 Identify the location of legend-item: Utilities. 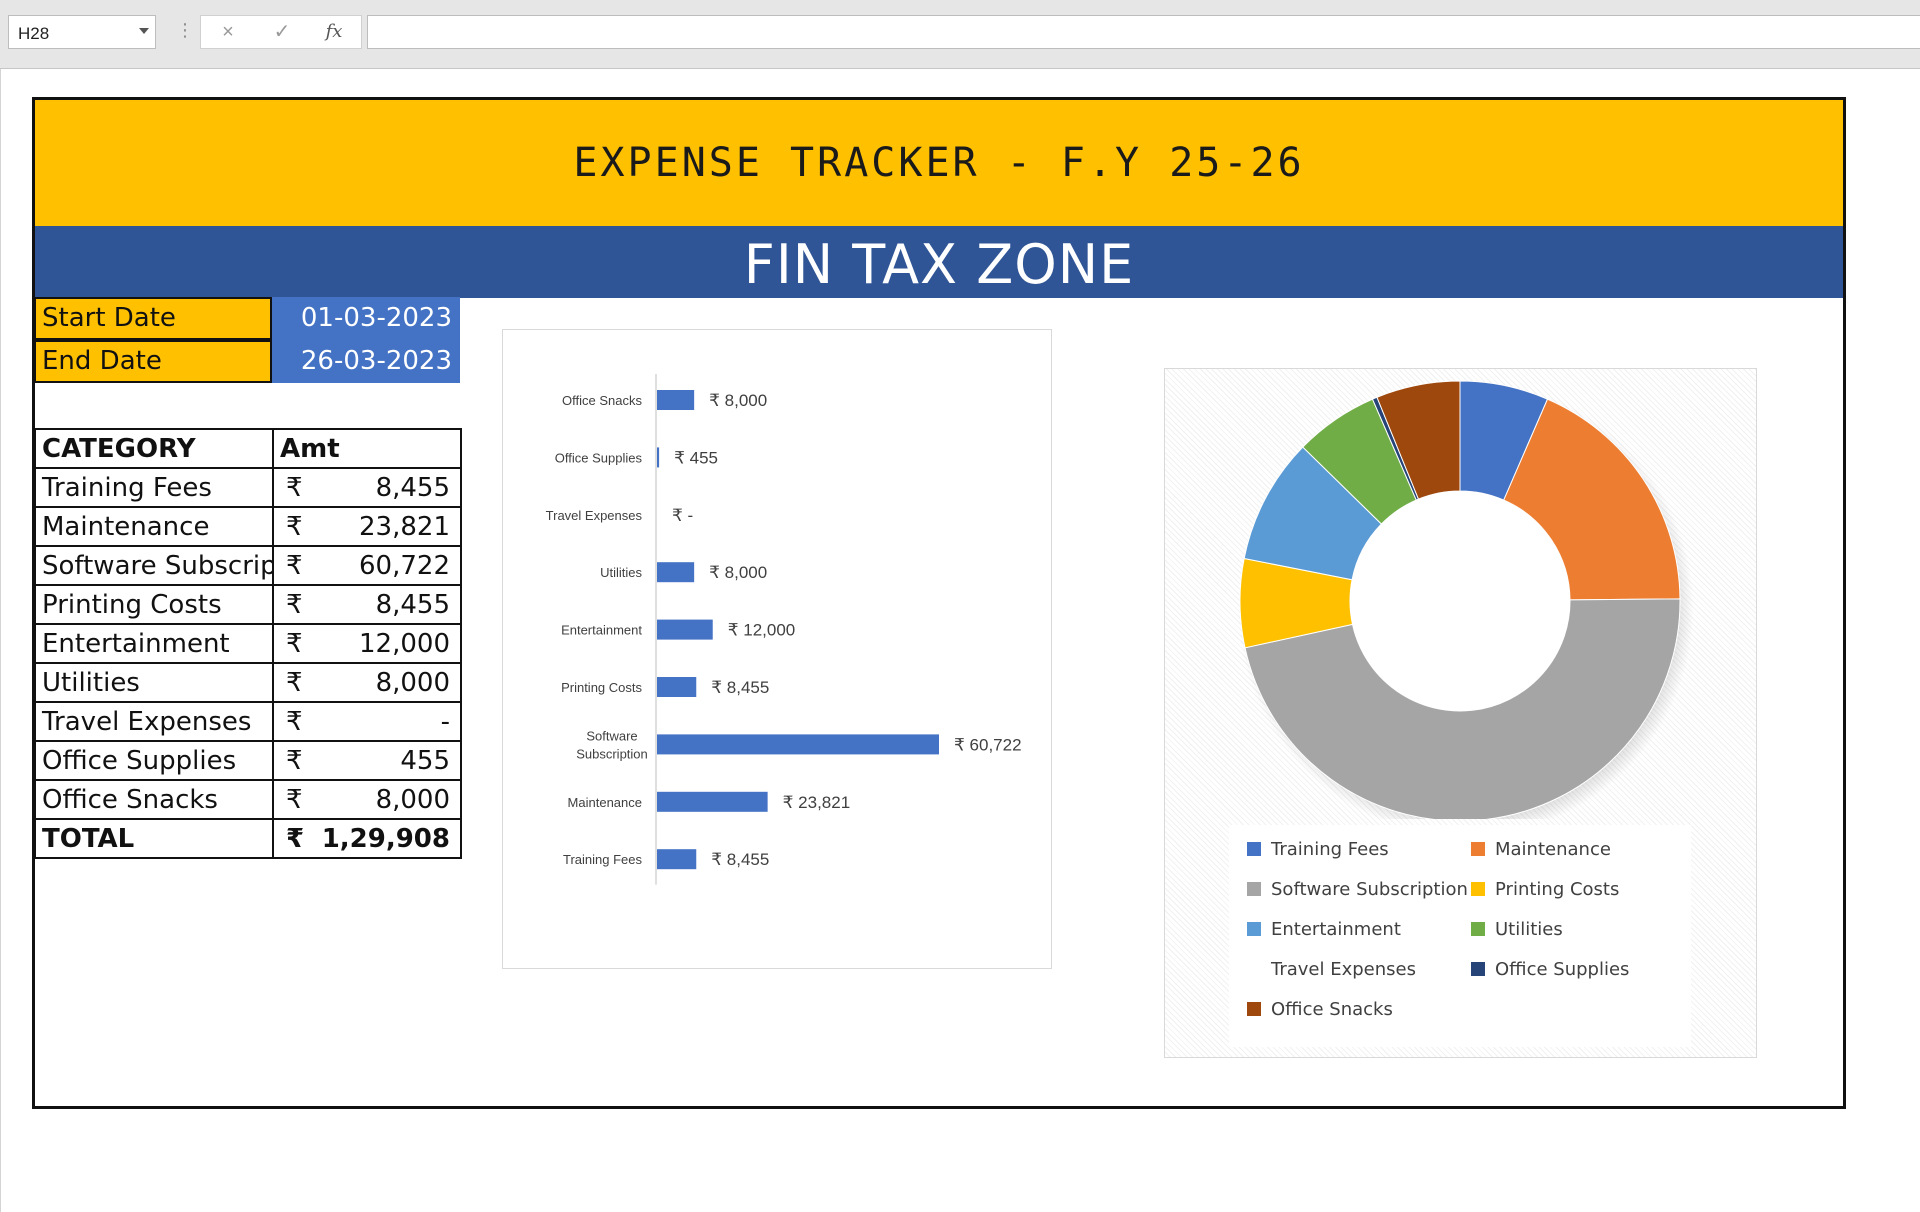
(1517, 929).